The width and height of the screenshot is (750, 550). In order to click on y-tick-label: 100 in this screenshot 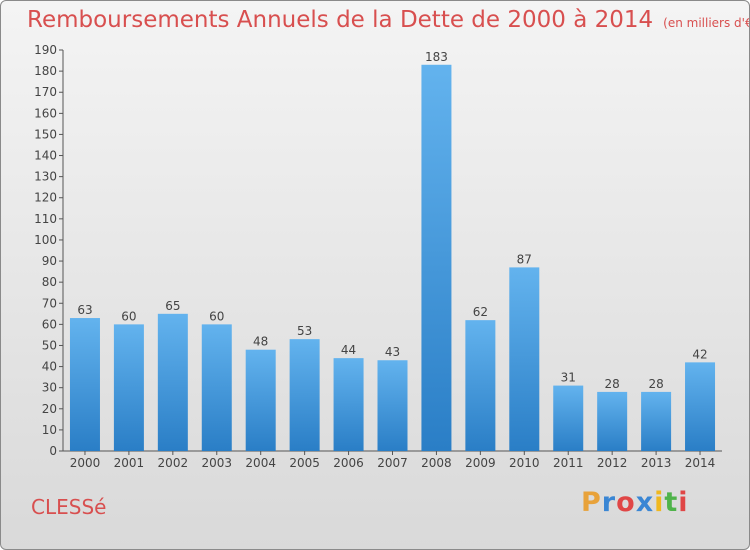, I will do `click(45, 240)`.